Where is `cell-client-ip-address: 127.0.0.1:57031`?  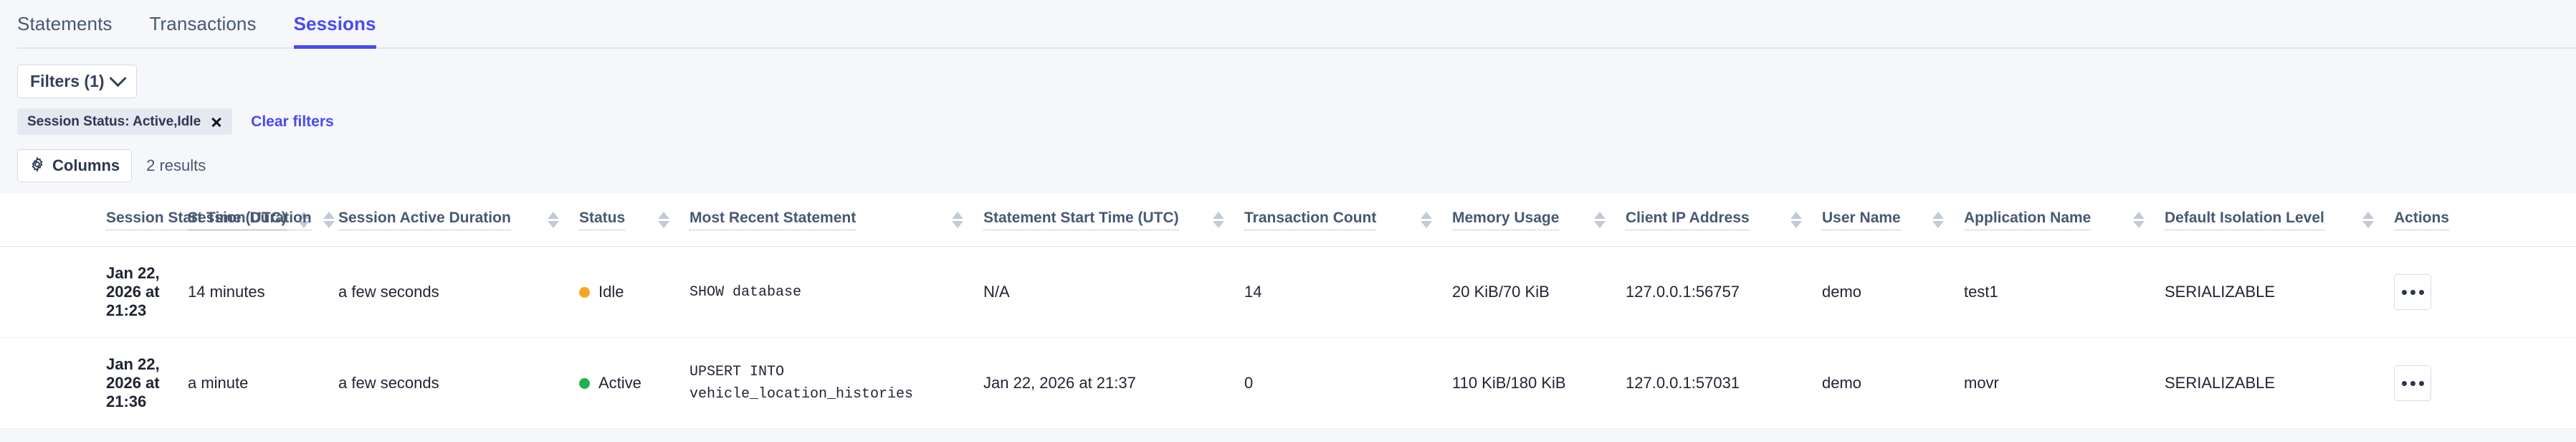 cell-client-ip-address: 127.0.0.1:57031 is located at coordinates (1724, 383).